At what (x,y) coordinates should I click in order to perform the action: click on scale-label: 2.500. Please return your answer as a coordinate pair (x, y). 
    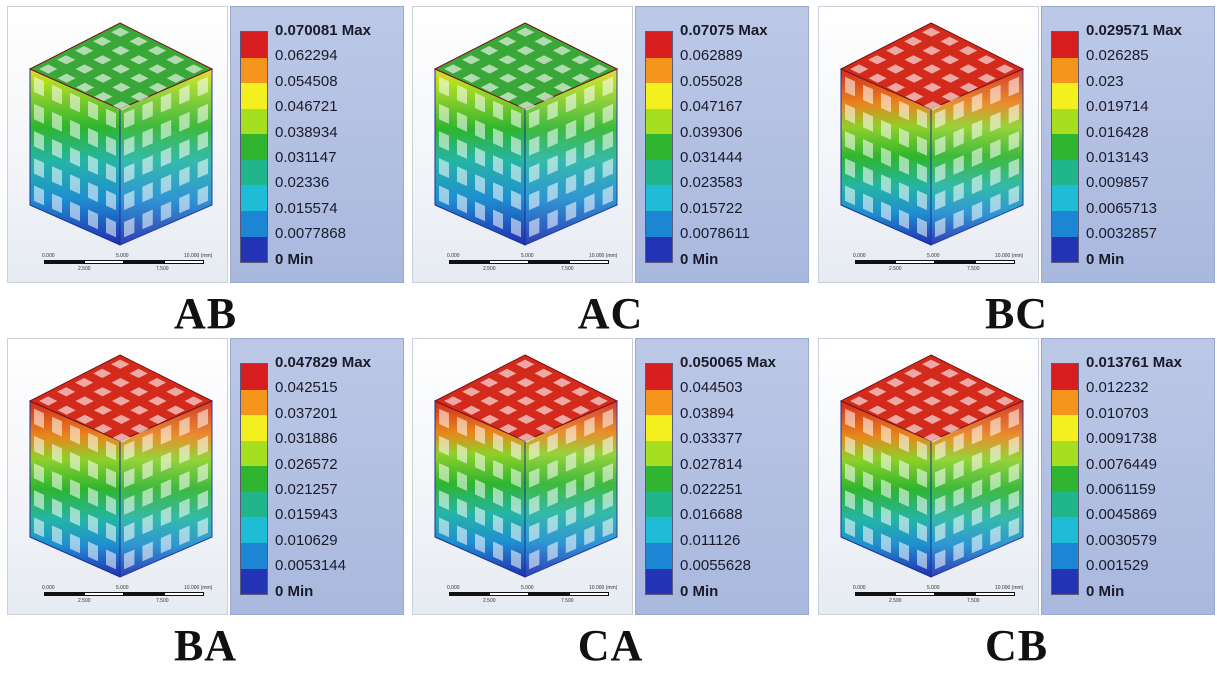
    Looking at the image, I should click on (895, 269).